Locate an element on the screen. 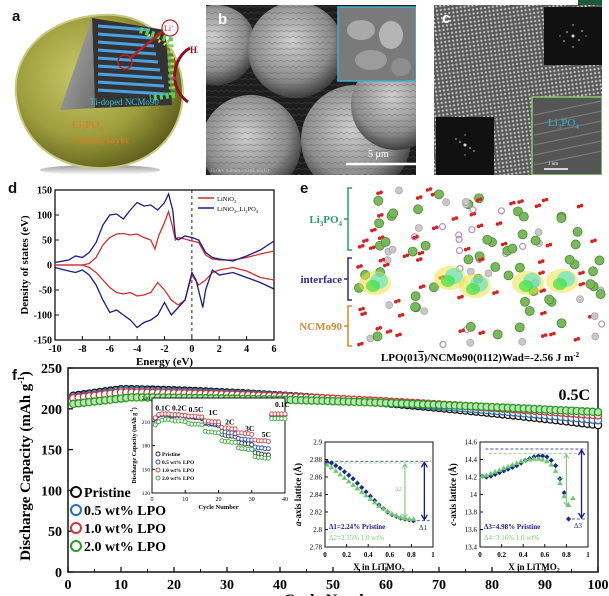  layer-label-li3po4: Li3PO4 is located at coordinates (325, 221).